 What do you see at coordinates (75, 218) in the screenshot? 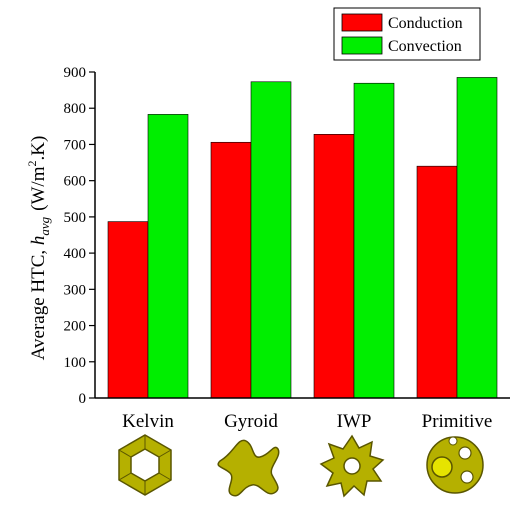
I see `y-tick-label: 500` at bounding box center [75, 218].